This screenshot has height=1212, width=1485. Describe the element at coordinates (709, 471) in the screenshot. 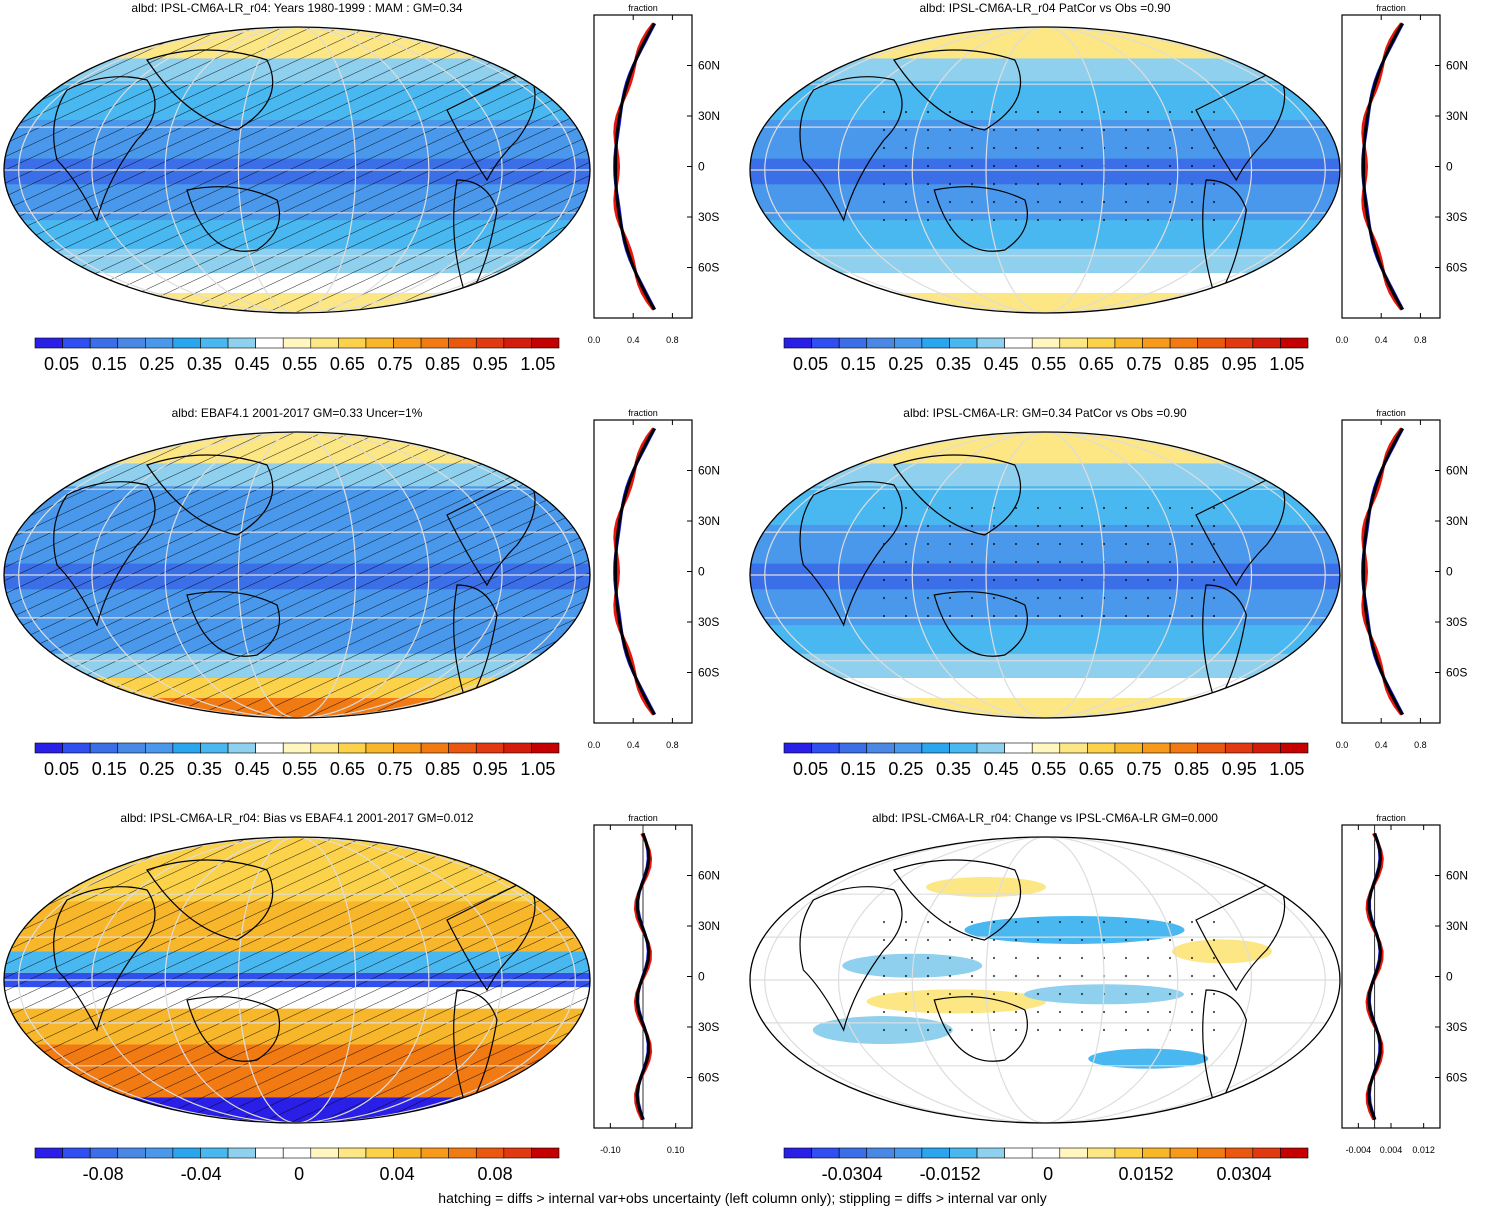

I see `profile-lat-label: 60N` at that location.